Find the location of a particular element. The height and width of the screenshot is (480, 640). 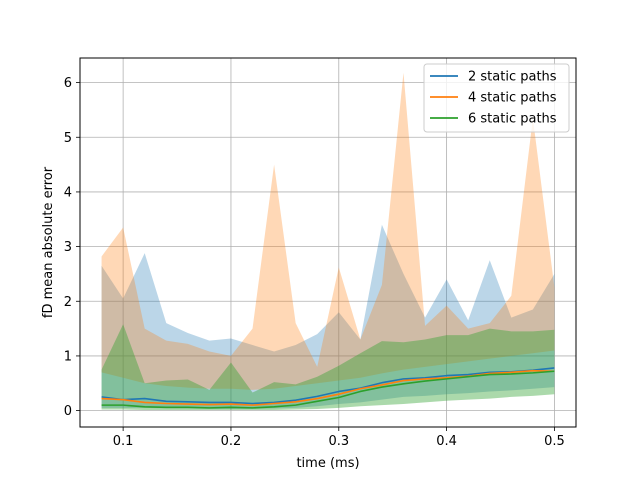

y-tick-label: 6 is located at coordinates (68, 83).